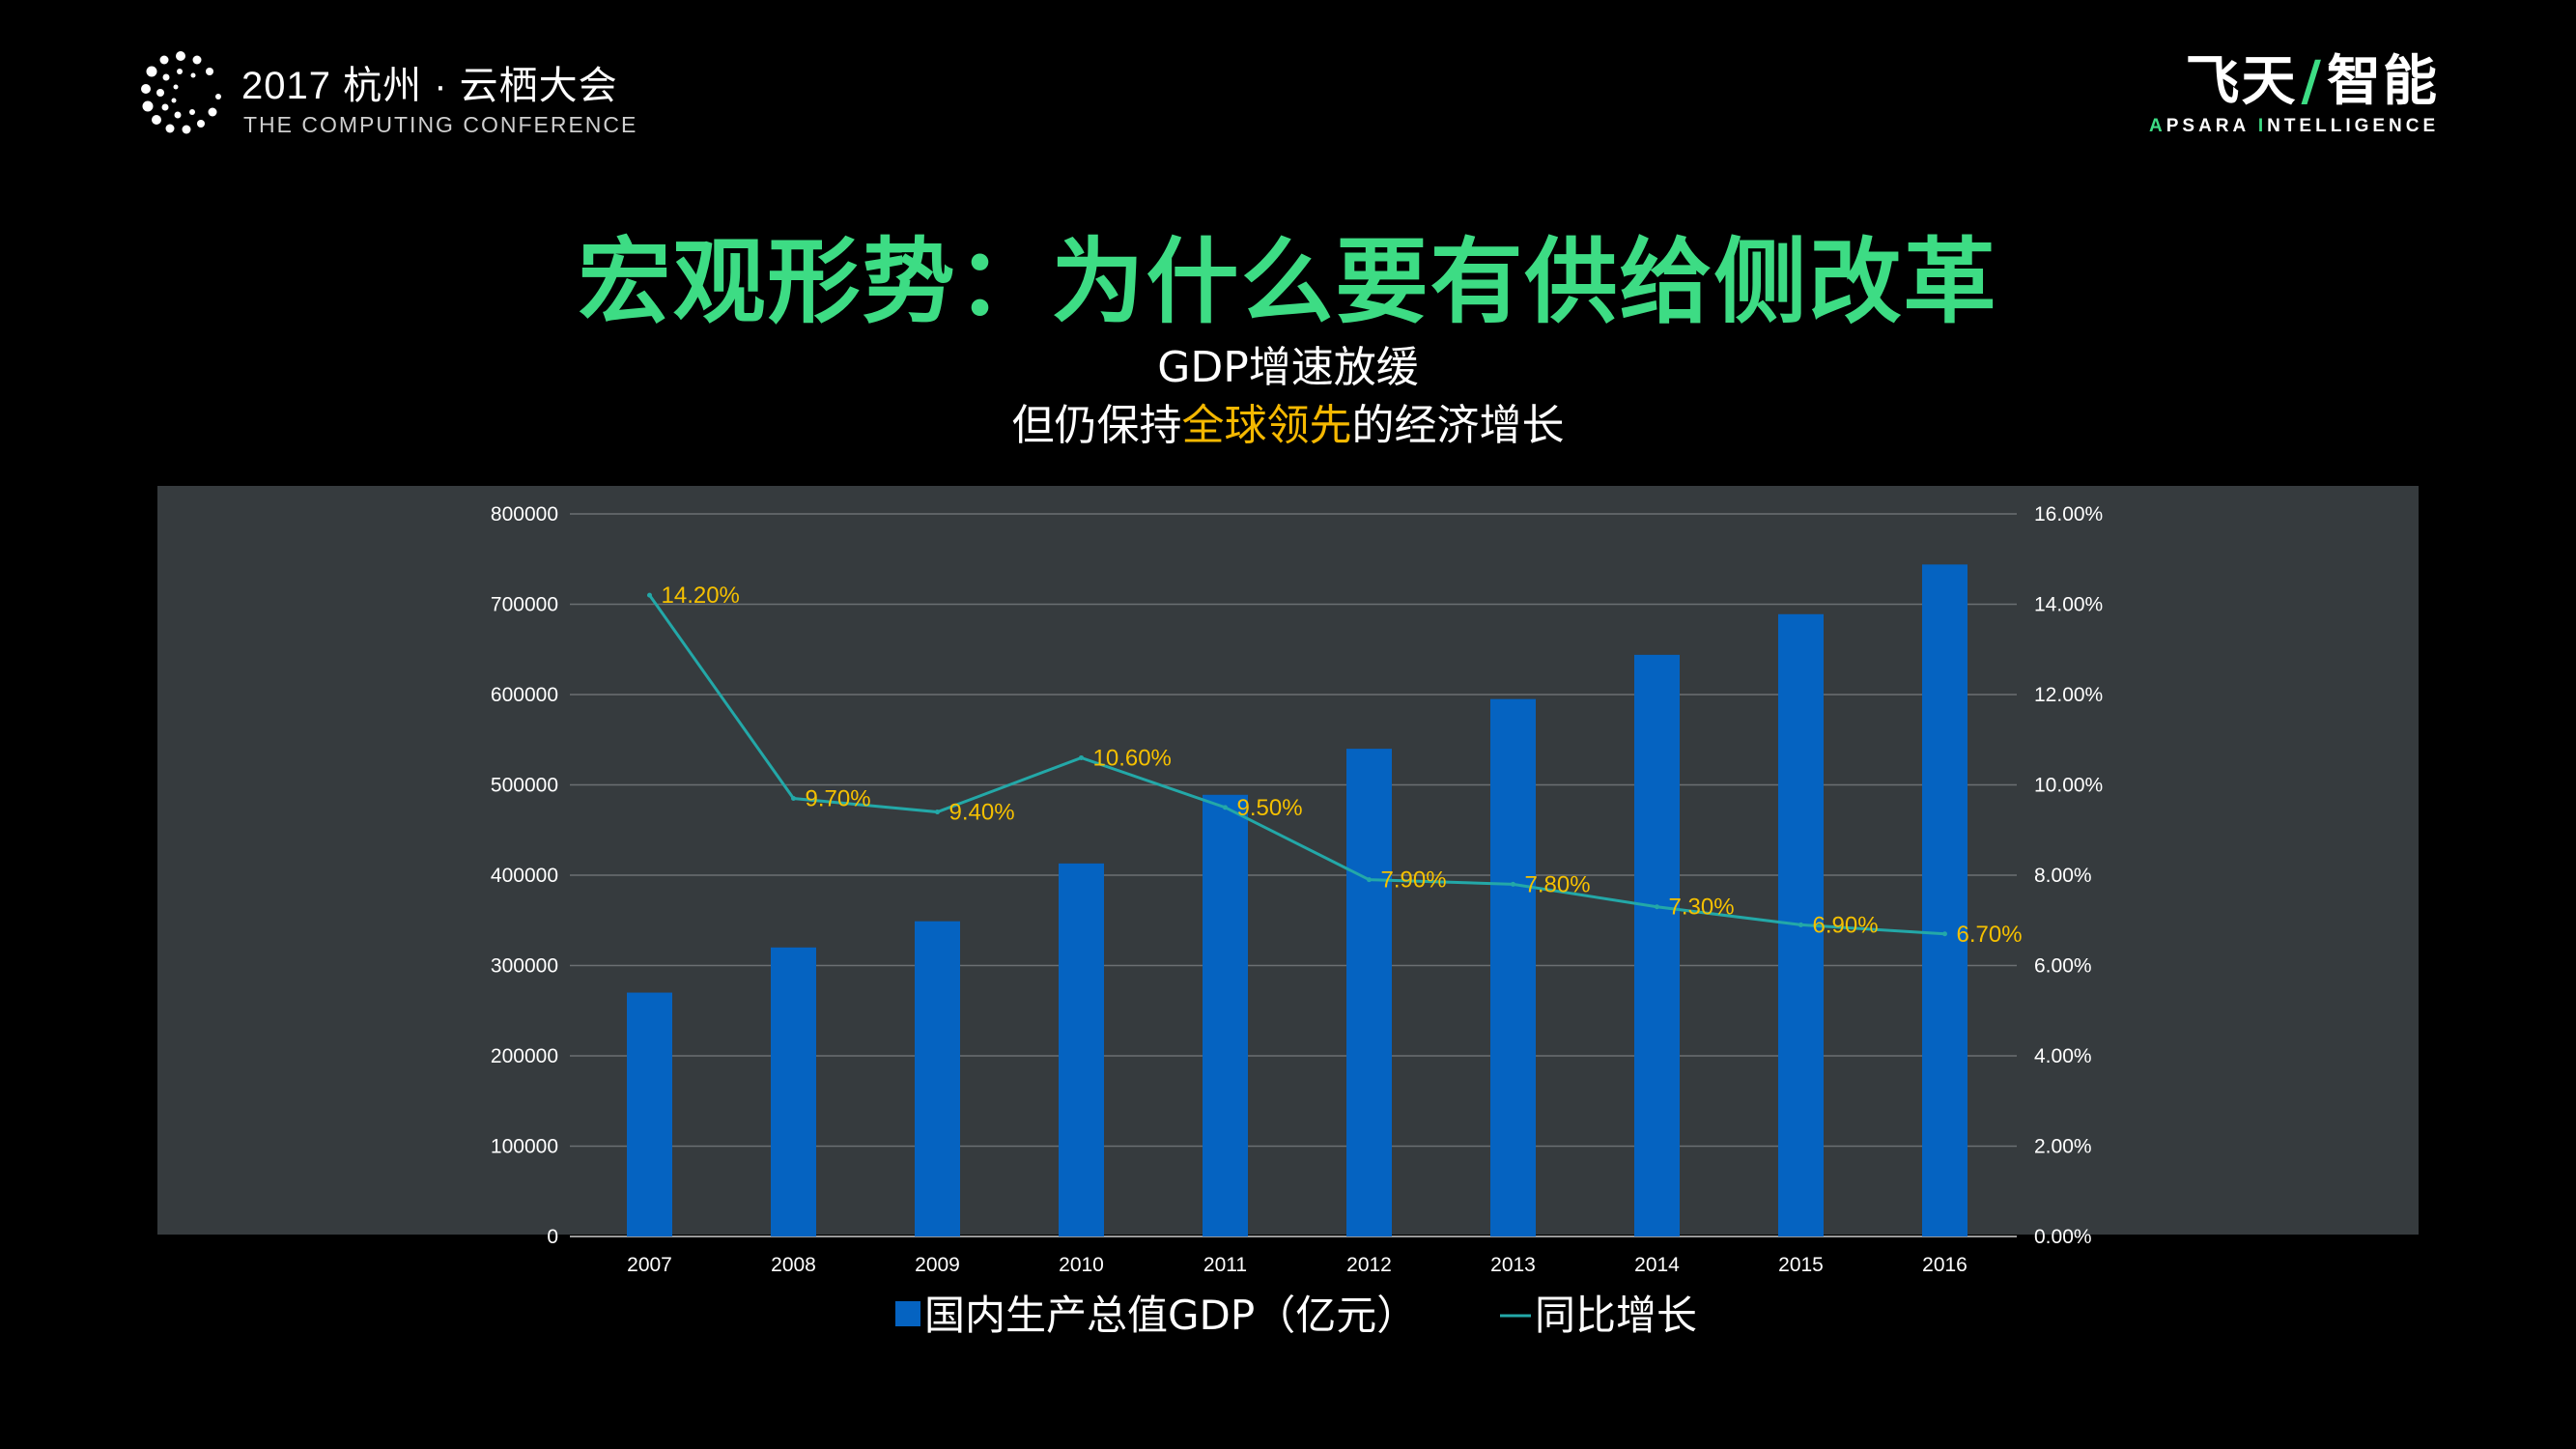 Image resolution: width=2576 pixels, height=1449 pixels. Describe the element at coordinates (524, 786) in the screenshot. I see `y-left-tick-label: 500000` at that location.